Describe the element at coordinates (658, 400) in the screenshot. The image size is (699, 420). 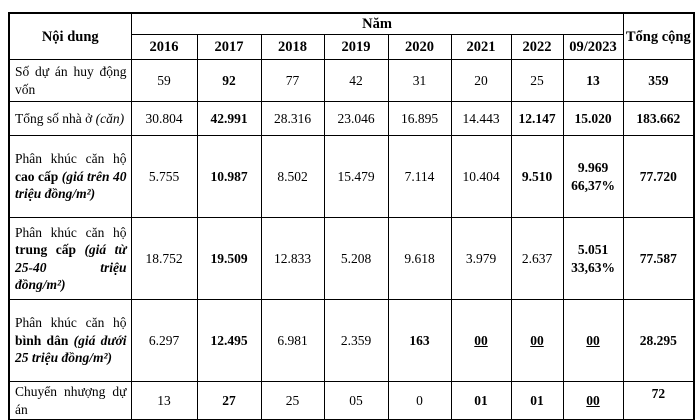
I see `total-value-cell: 72` at that location.